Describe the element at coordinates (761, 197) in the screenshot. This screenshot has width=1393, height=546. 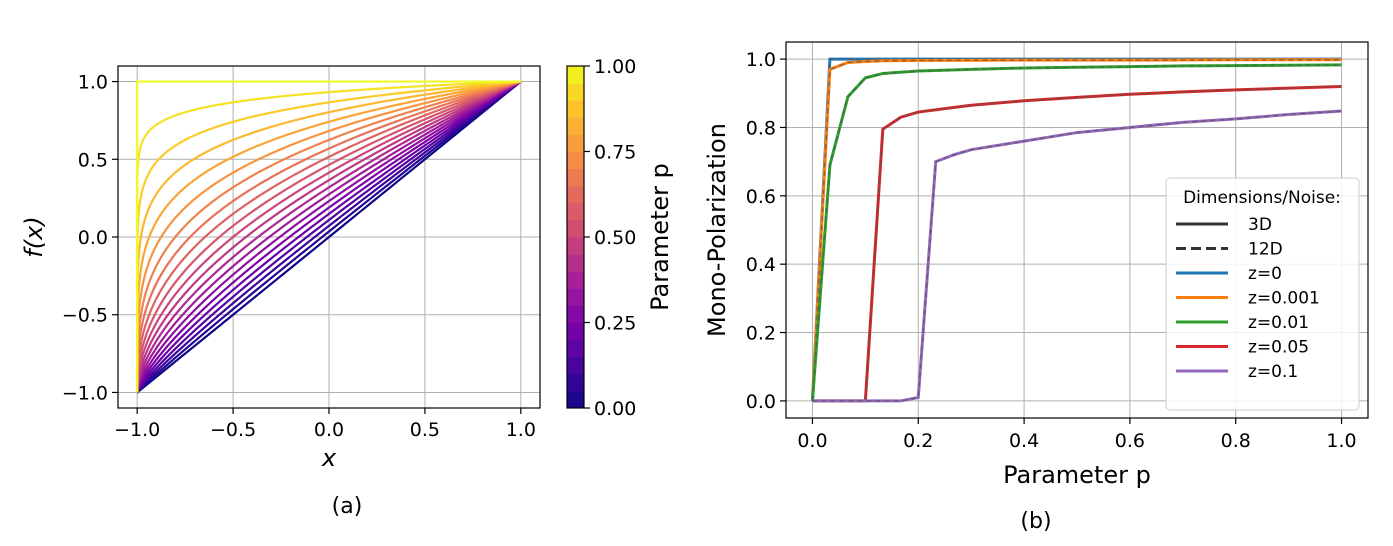
I see `panel-b-y-tick-label: 0.6` at that location.